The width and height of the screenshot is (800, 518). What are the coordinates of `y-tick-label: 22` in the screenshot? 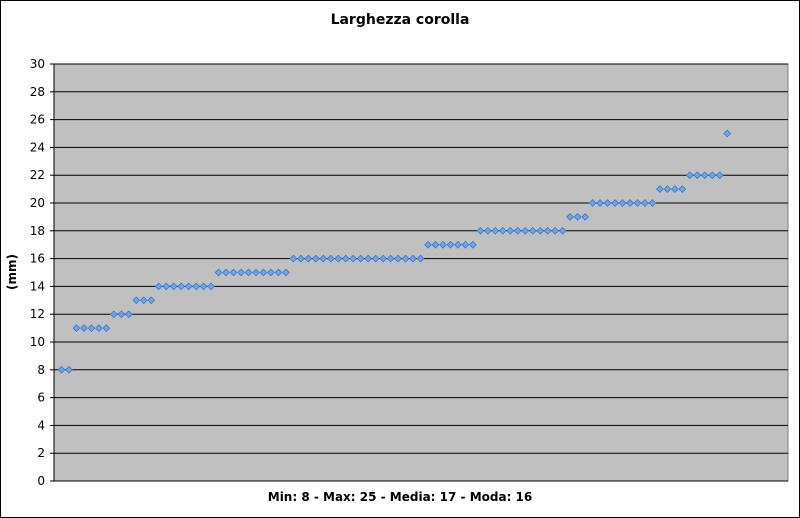 It's located at (37, 175).